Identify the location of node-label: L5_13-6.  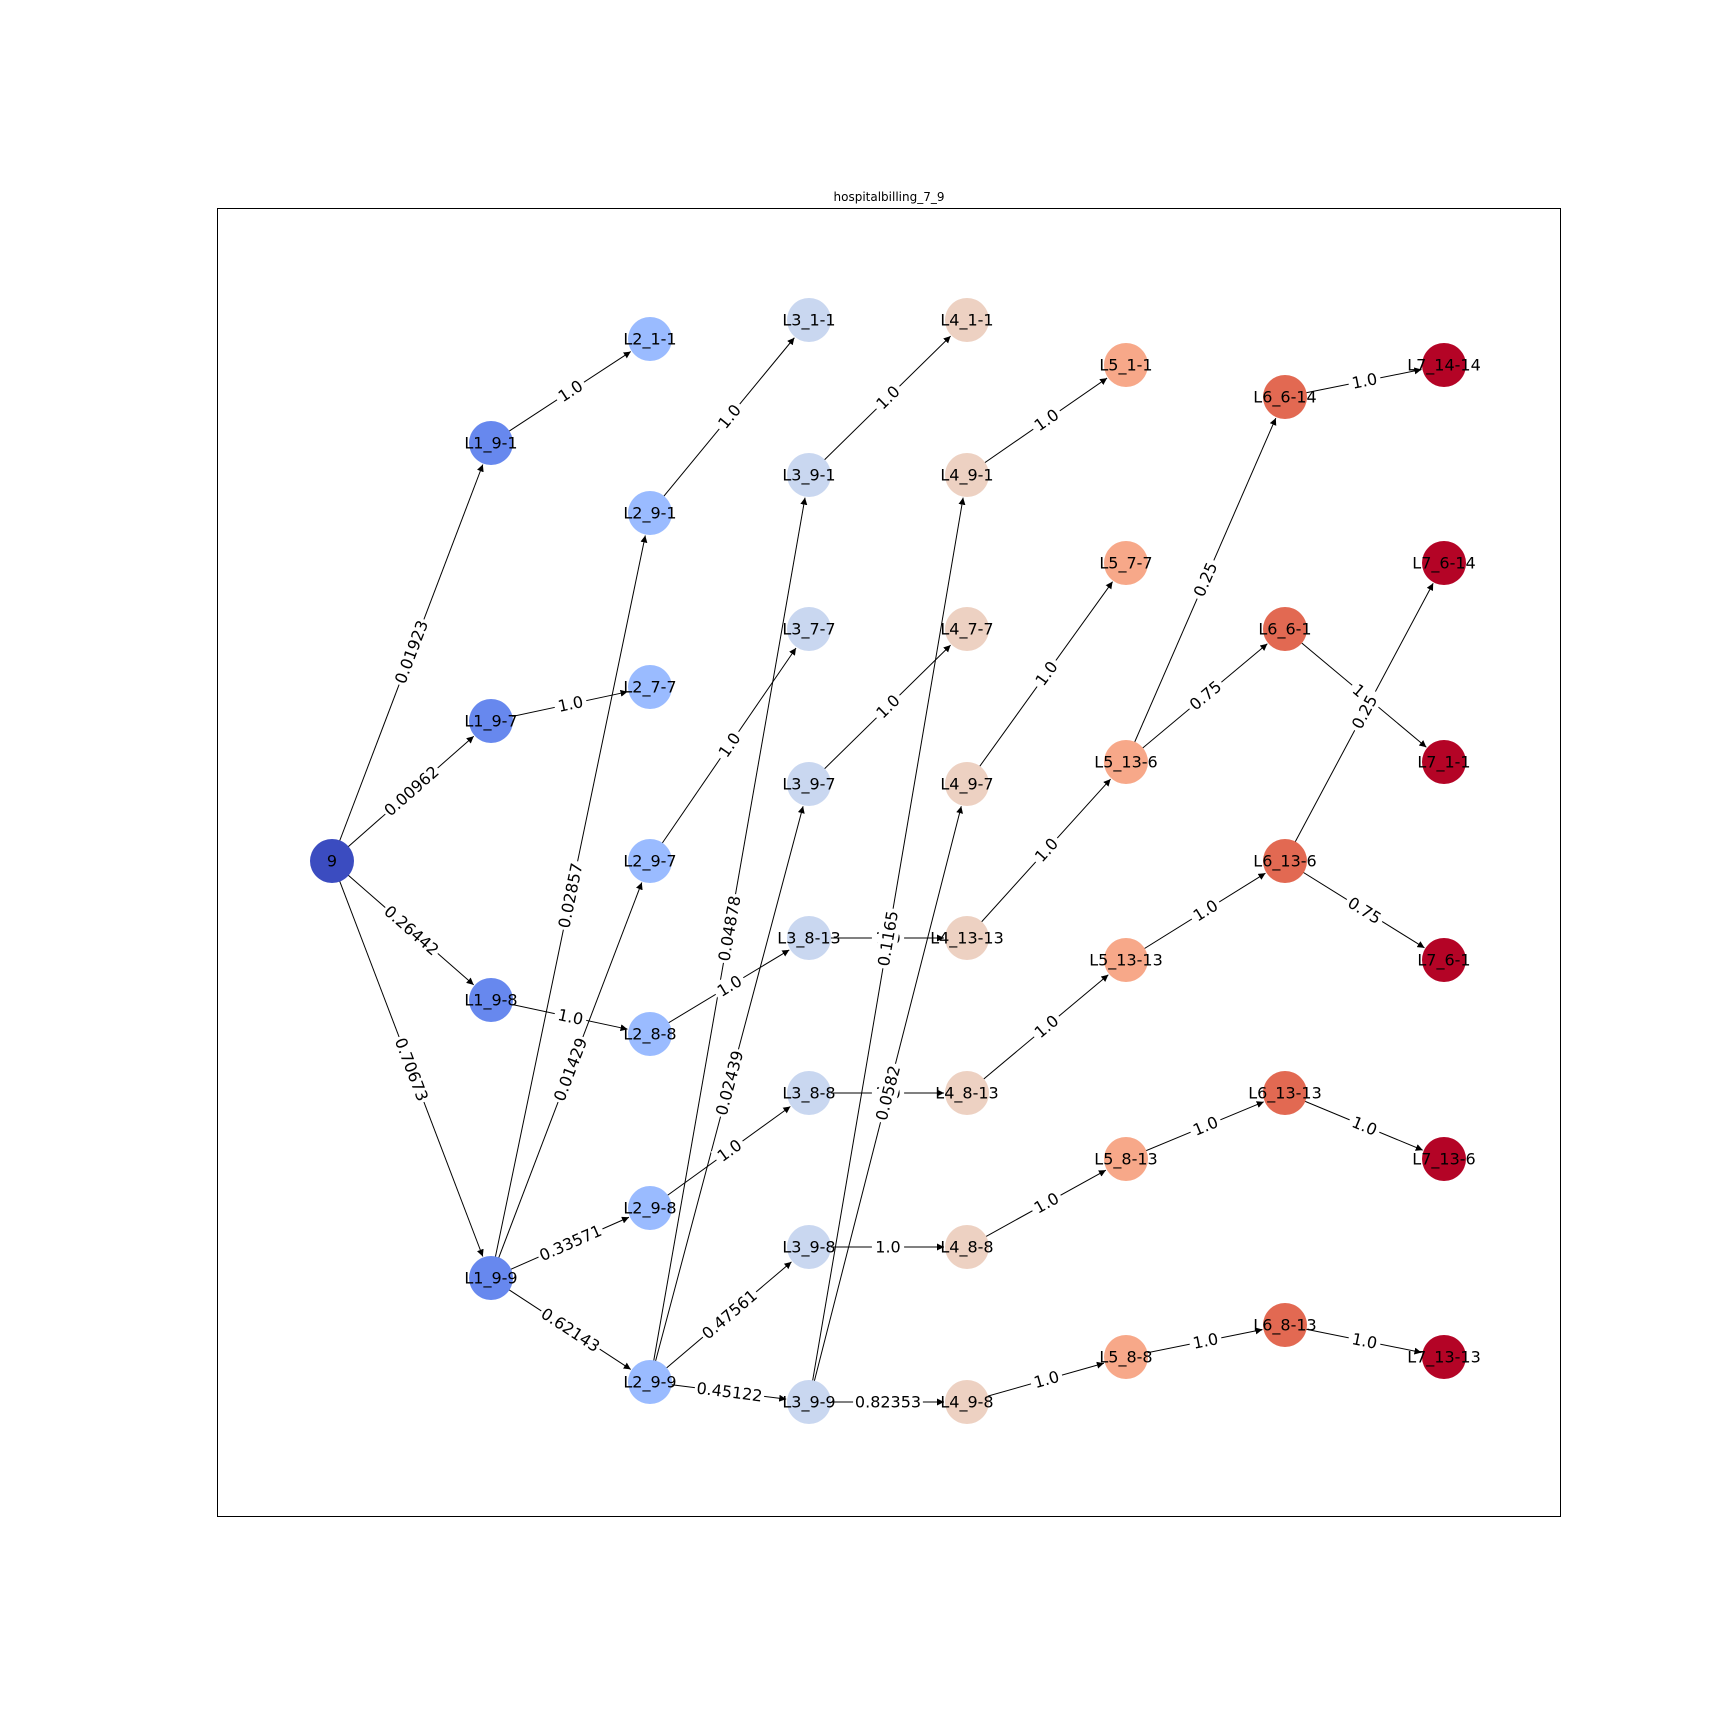
(1125, 763).